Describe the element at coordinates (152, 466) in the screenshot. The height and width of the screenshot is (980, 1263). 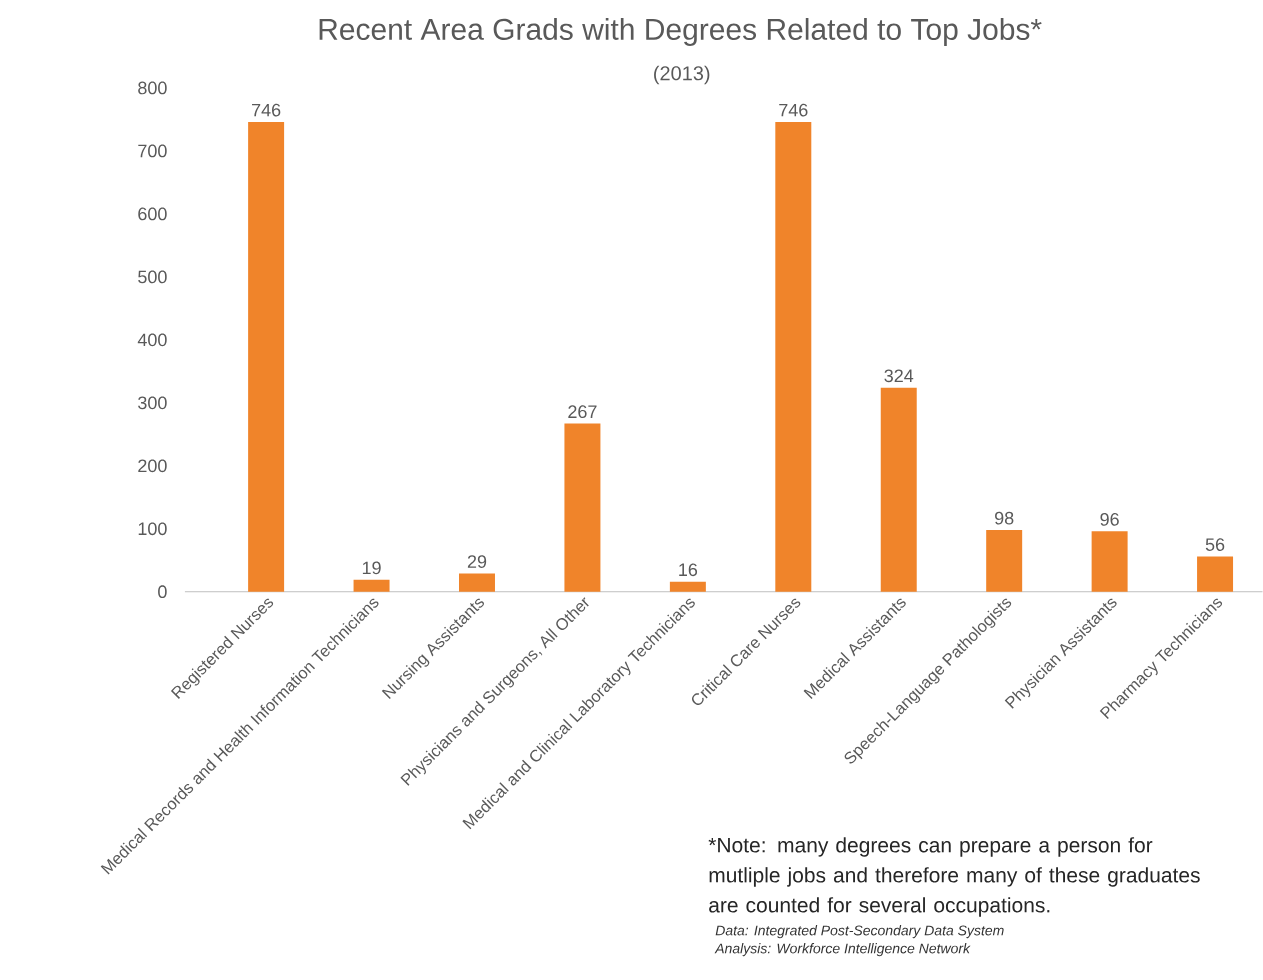
I see `y-tick-label: 200` at that location.